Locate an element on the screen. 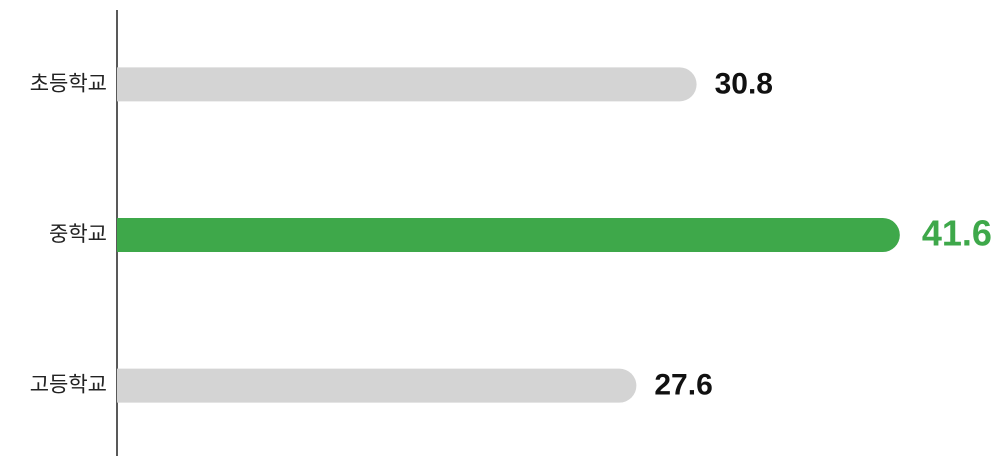 The height and width of the screenshot is (456, 999). value-label: 41.6 is located at coordinates (957, 233).